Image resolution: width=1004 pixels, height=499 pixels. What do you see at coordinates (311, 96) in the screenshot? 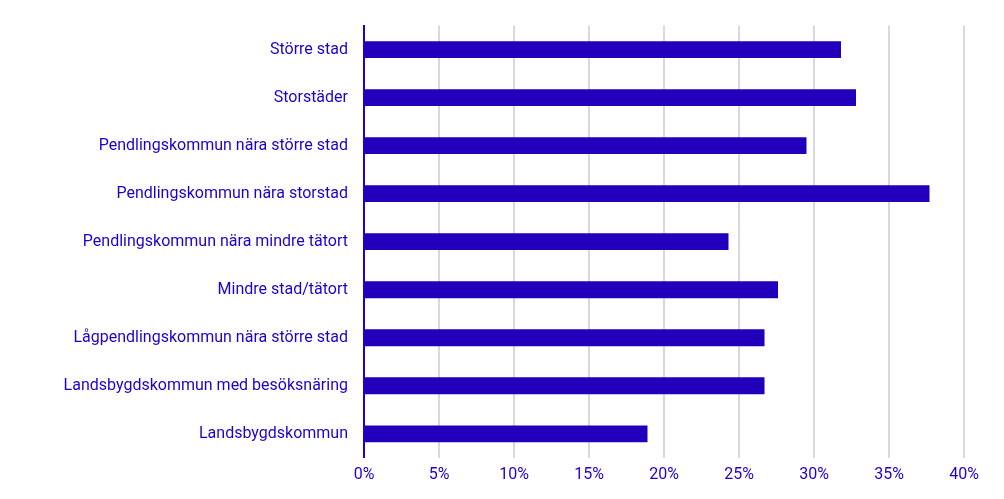
I see `y-tick-label: Storstäder` at bounding box center [311, 96].